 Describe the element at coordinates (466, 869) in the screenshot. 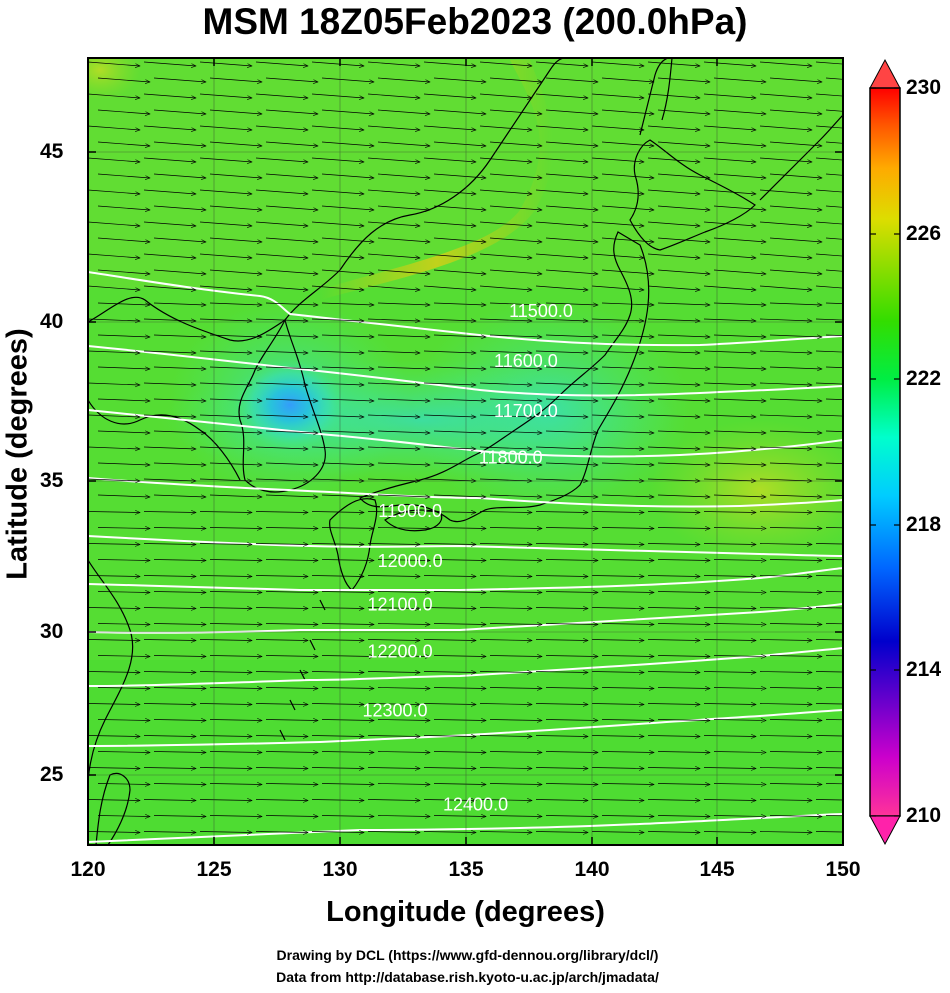

I see `x-tick-label: 135` at that location.